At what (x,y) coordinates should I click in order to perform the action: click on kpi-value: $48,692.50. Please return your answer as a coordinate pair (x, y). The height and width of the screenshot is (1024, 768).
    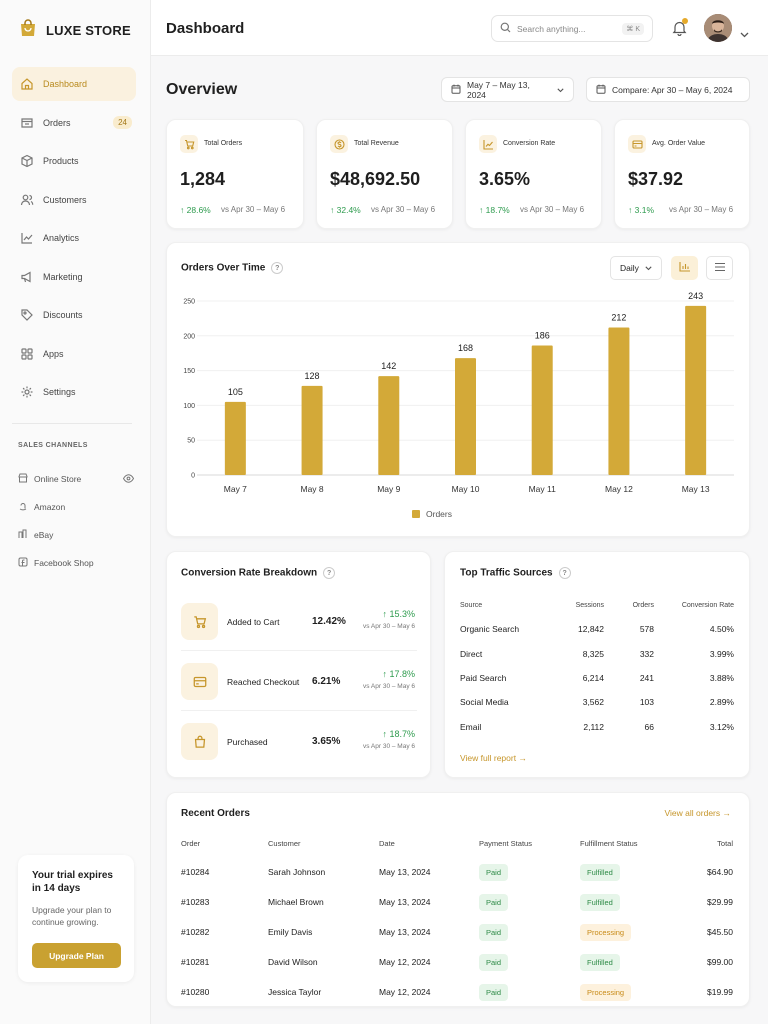
    Looking at the image, I should click on (375, 179).